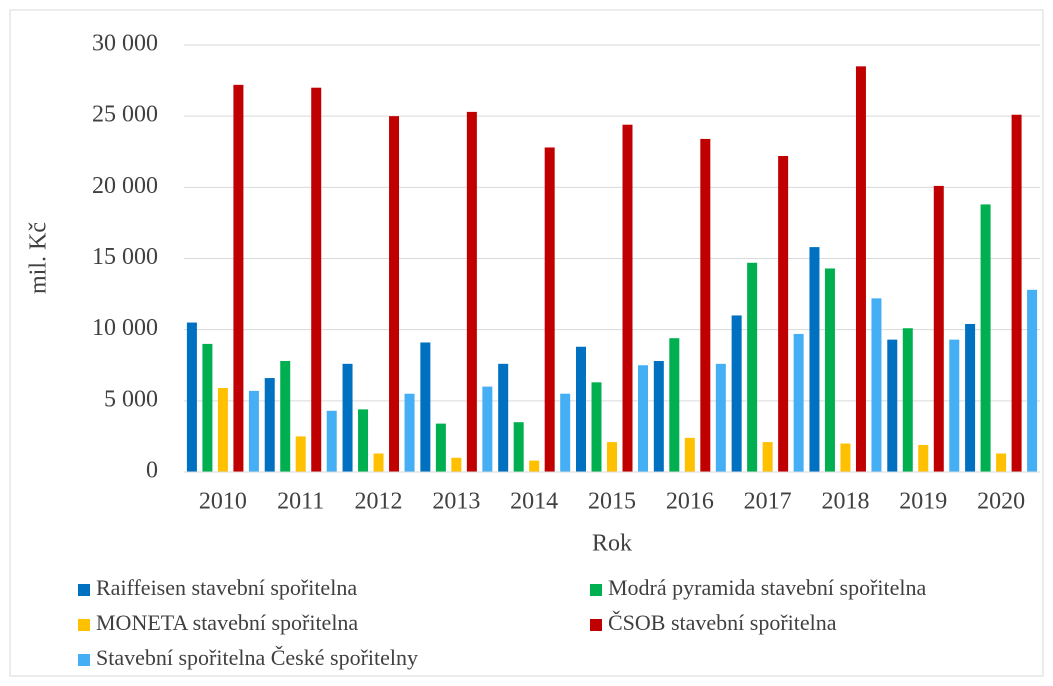 The width and height of the screenshot is (1053, 686). I want to click on y-tick-label: 0, so click(152, 471).